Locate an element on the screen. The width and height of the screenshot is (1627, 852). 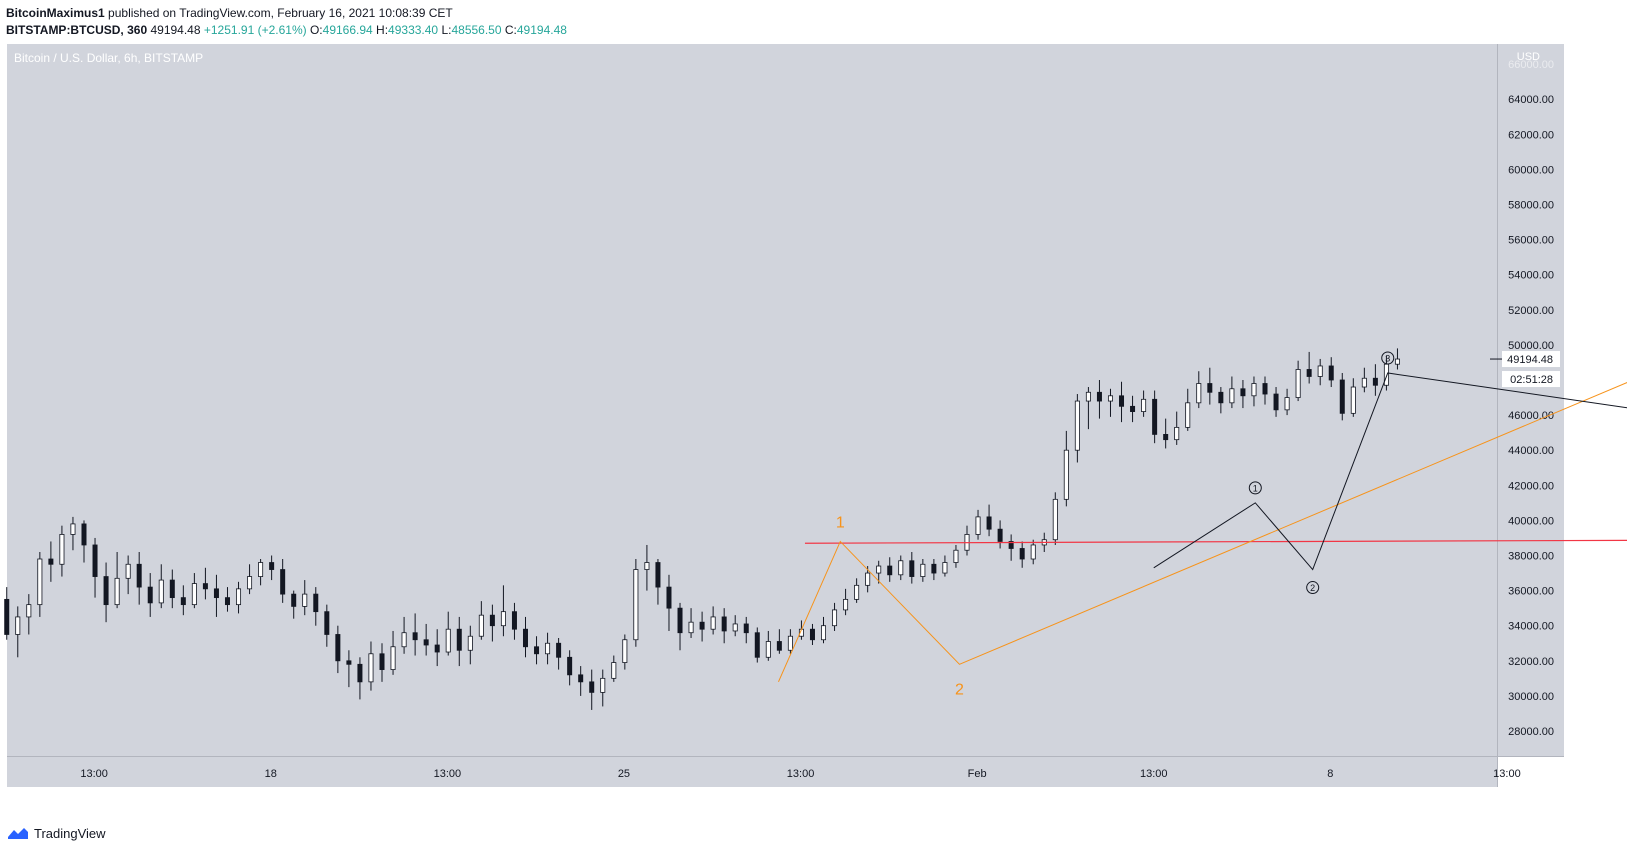
open-label: O: is located at coordinates (316, 30).